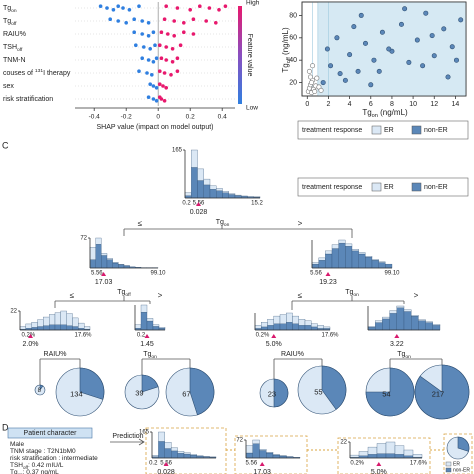 Image resolution: width=474 pixels, height=474 pixels. What do you see at coordinates (328, 104) in the screenshot?
I see `x-tick-label: 2` at bounding box center [328, 104].